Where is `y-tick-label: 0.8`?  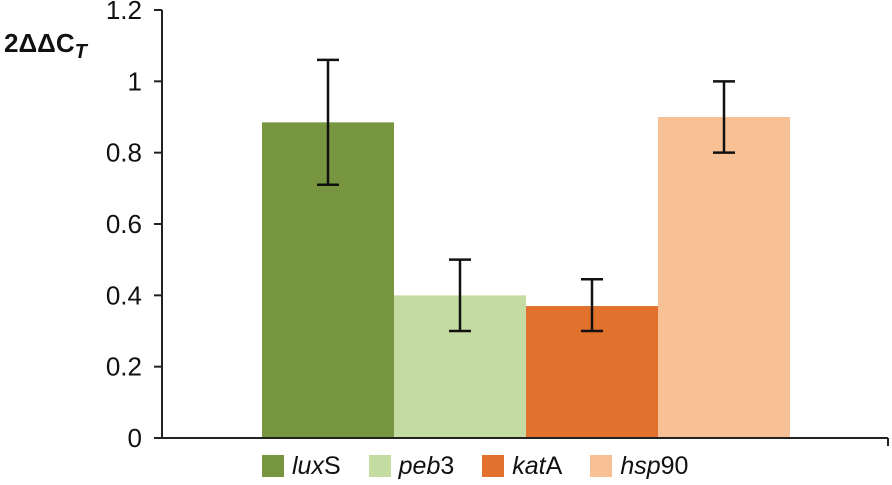 y-tick-label: 0.8 is located at coordinates (124, 153).